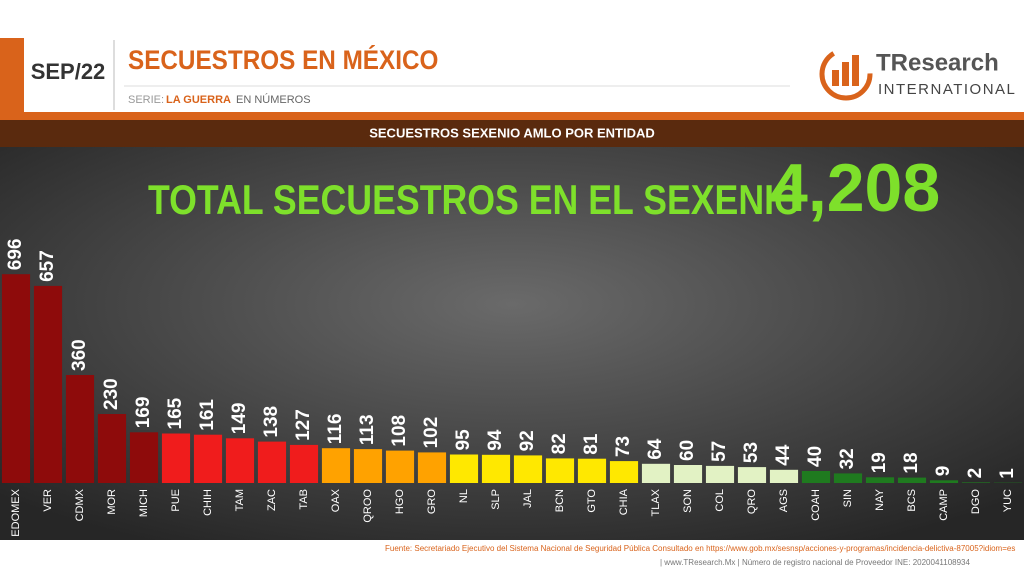  I want to click on date: SEP/22, so click(68, 71).